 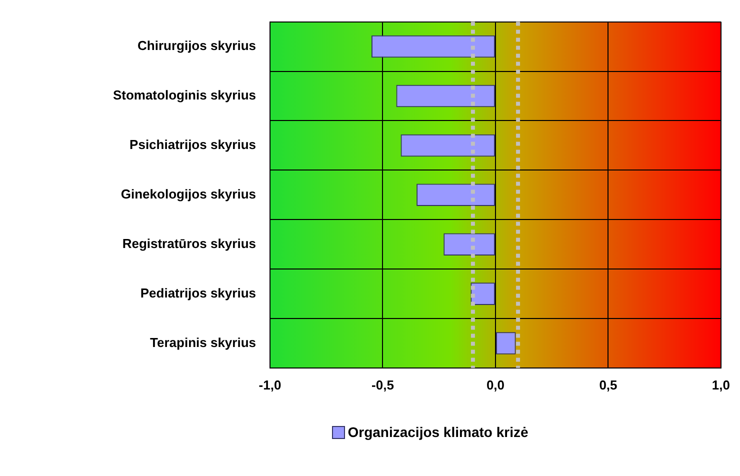 I want to click on text: Organizacijos klimato krizė, so click(x=438, y=432).